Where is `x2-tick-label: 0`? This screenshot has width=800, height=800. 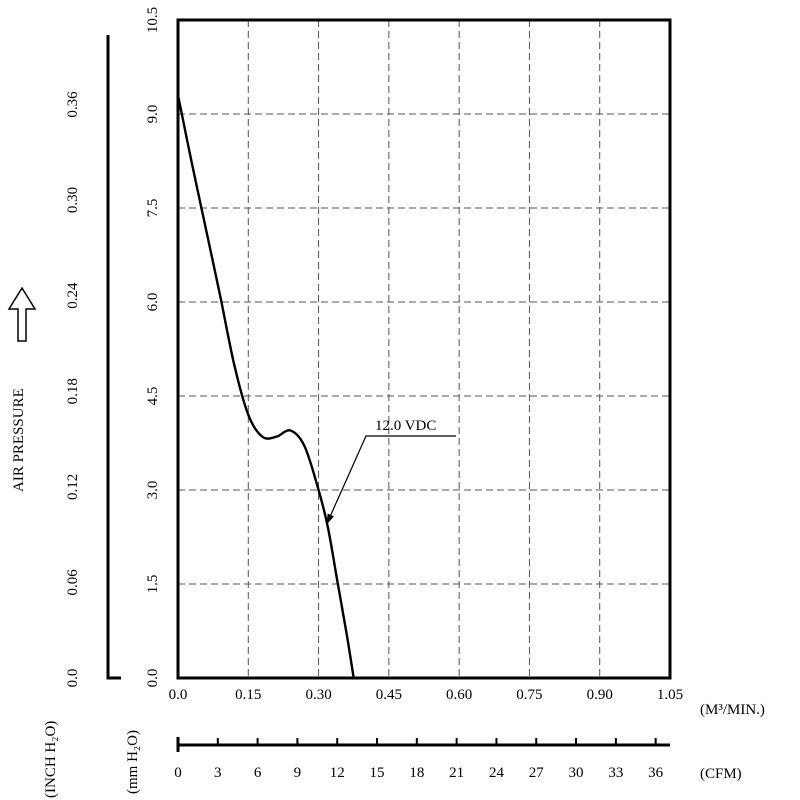
x2-tick-label: 0 is located at coordinates (178, 773).